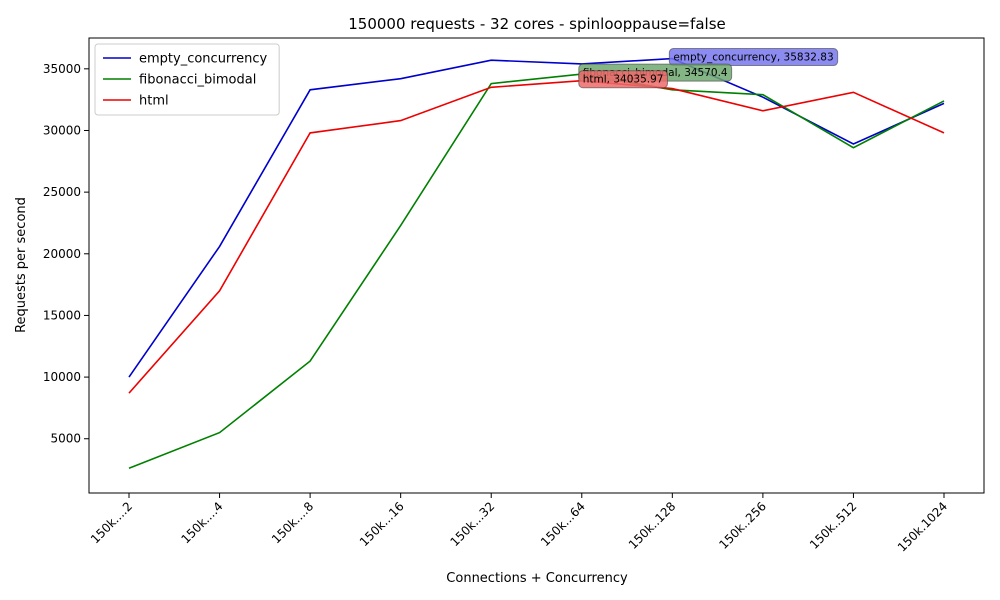 This screenshot has width=1000, height=600. I want to click on x-axis-label: Connections + Concurrency, so click(537, 578).